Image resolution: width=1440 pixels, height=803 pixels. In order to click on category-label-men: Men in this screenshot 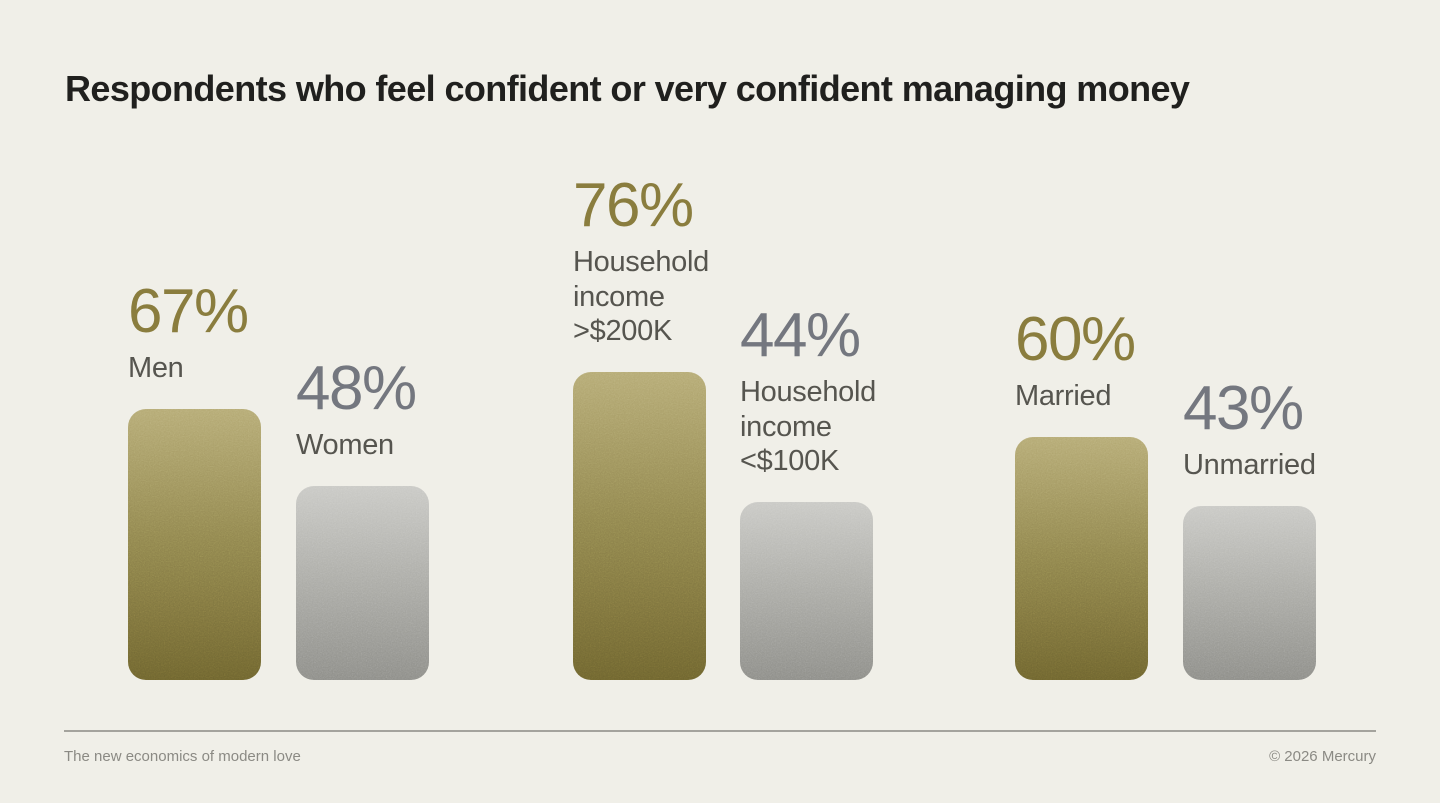, I will do `click(156, 367)`.